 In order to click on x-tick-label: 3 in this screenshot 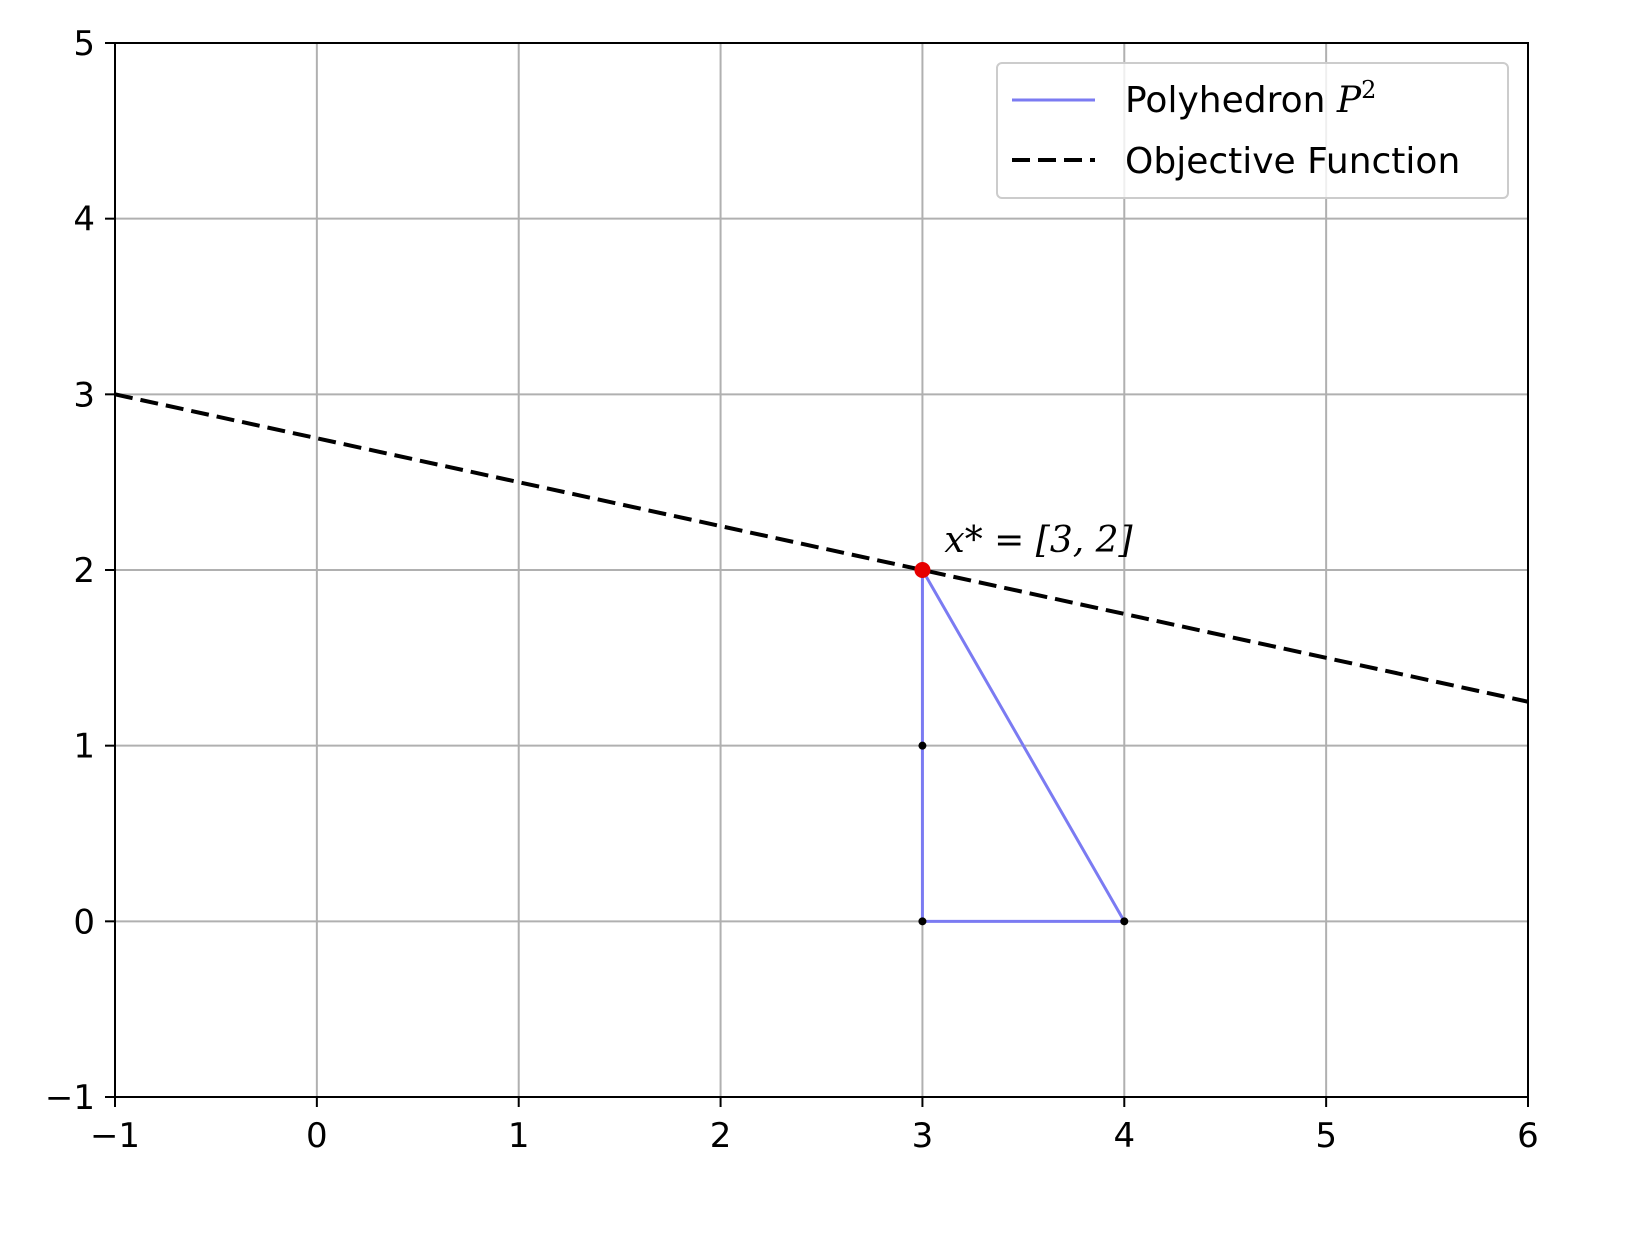, I will do `click(923, 1136)`.